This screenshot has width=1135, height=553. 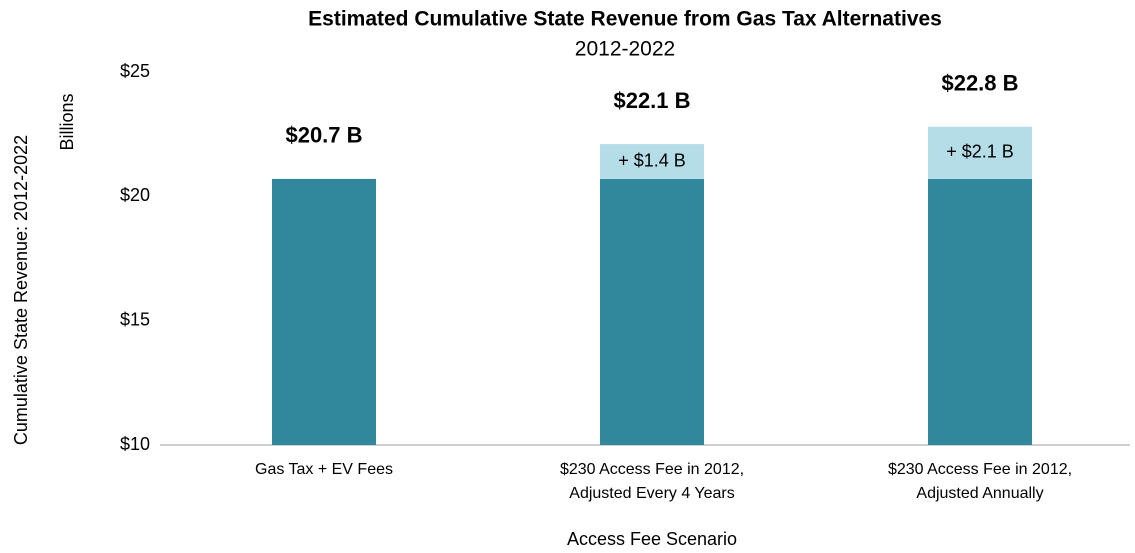 I want to click on y-tick-label: $20, so click(x=135, y=195).